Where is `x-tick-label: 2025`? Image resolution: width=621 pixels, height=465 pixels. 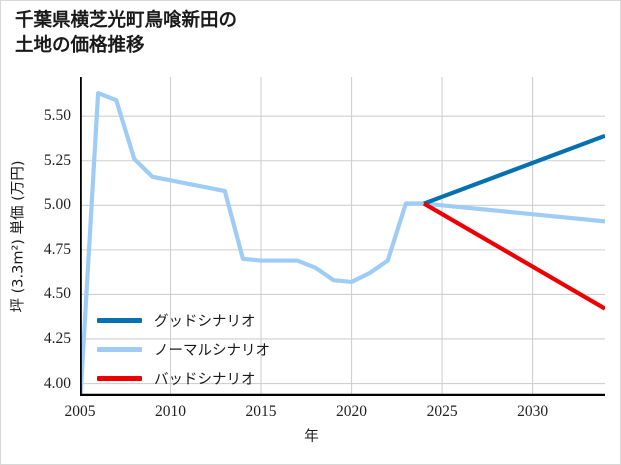 x-tick-label: 2025 is located at coordinates (442, 411).